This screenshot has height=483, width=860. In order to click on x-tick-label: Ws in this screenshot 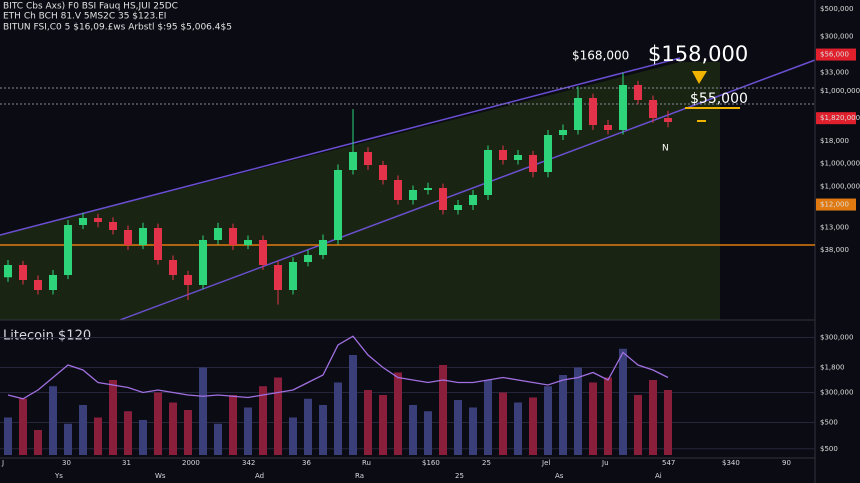, I will do `click(160, 476)`.